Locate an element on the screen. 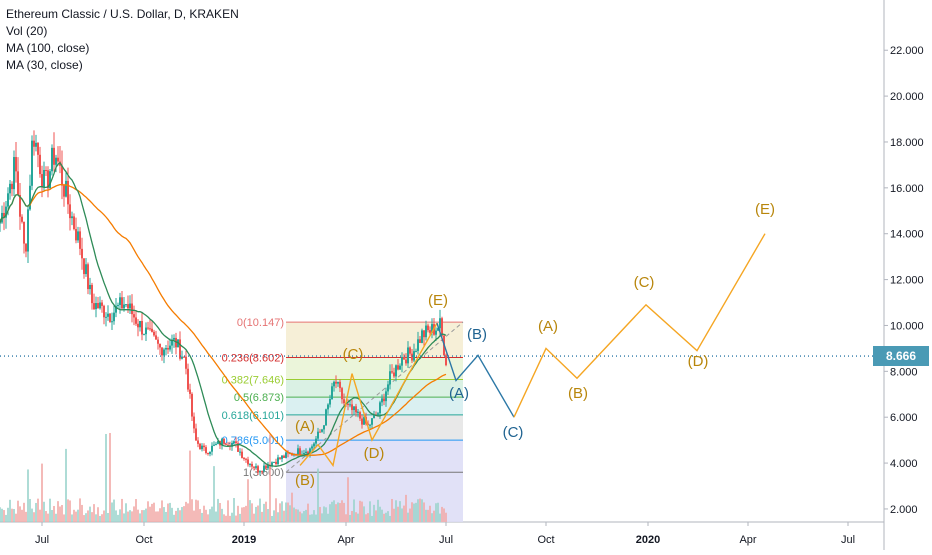 The image size is (932, 555). wave-label: (E) is located at coordinates (438, 300).